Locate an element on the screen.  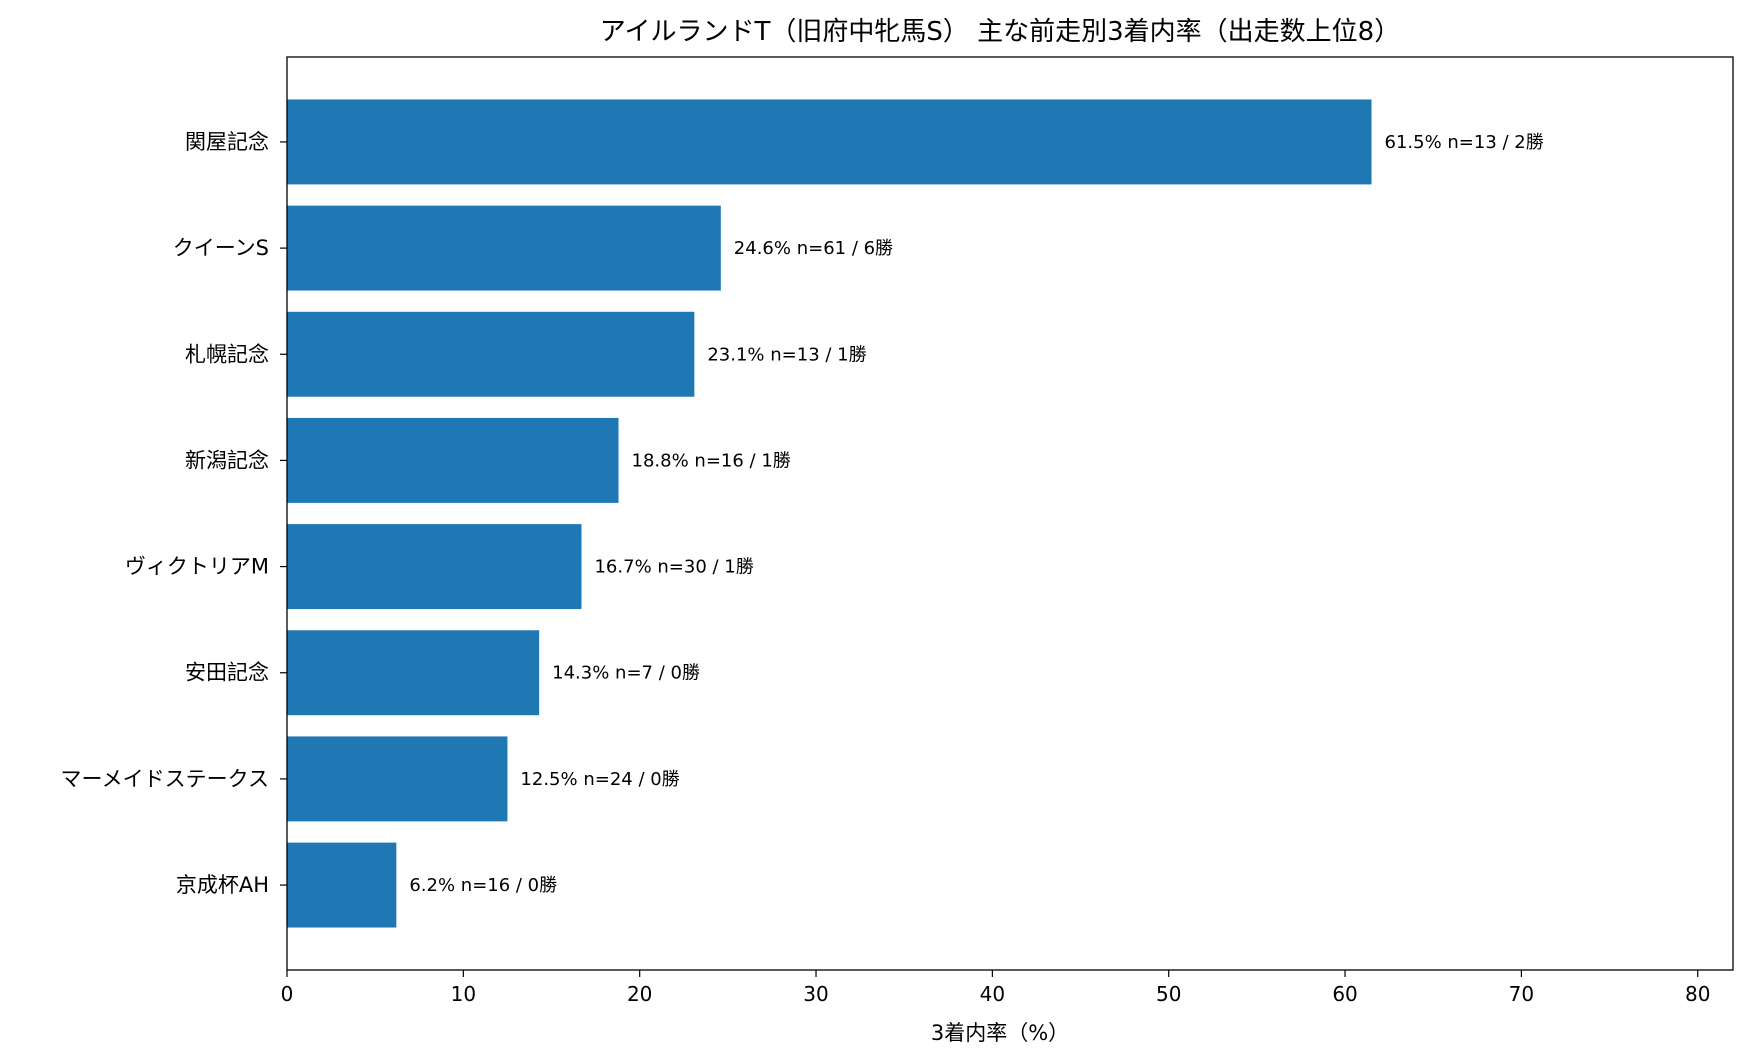
data-label: 12.5% n=24 / 0勝 is located at coordinates (599, 779).